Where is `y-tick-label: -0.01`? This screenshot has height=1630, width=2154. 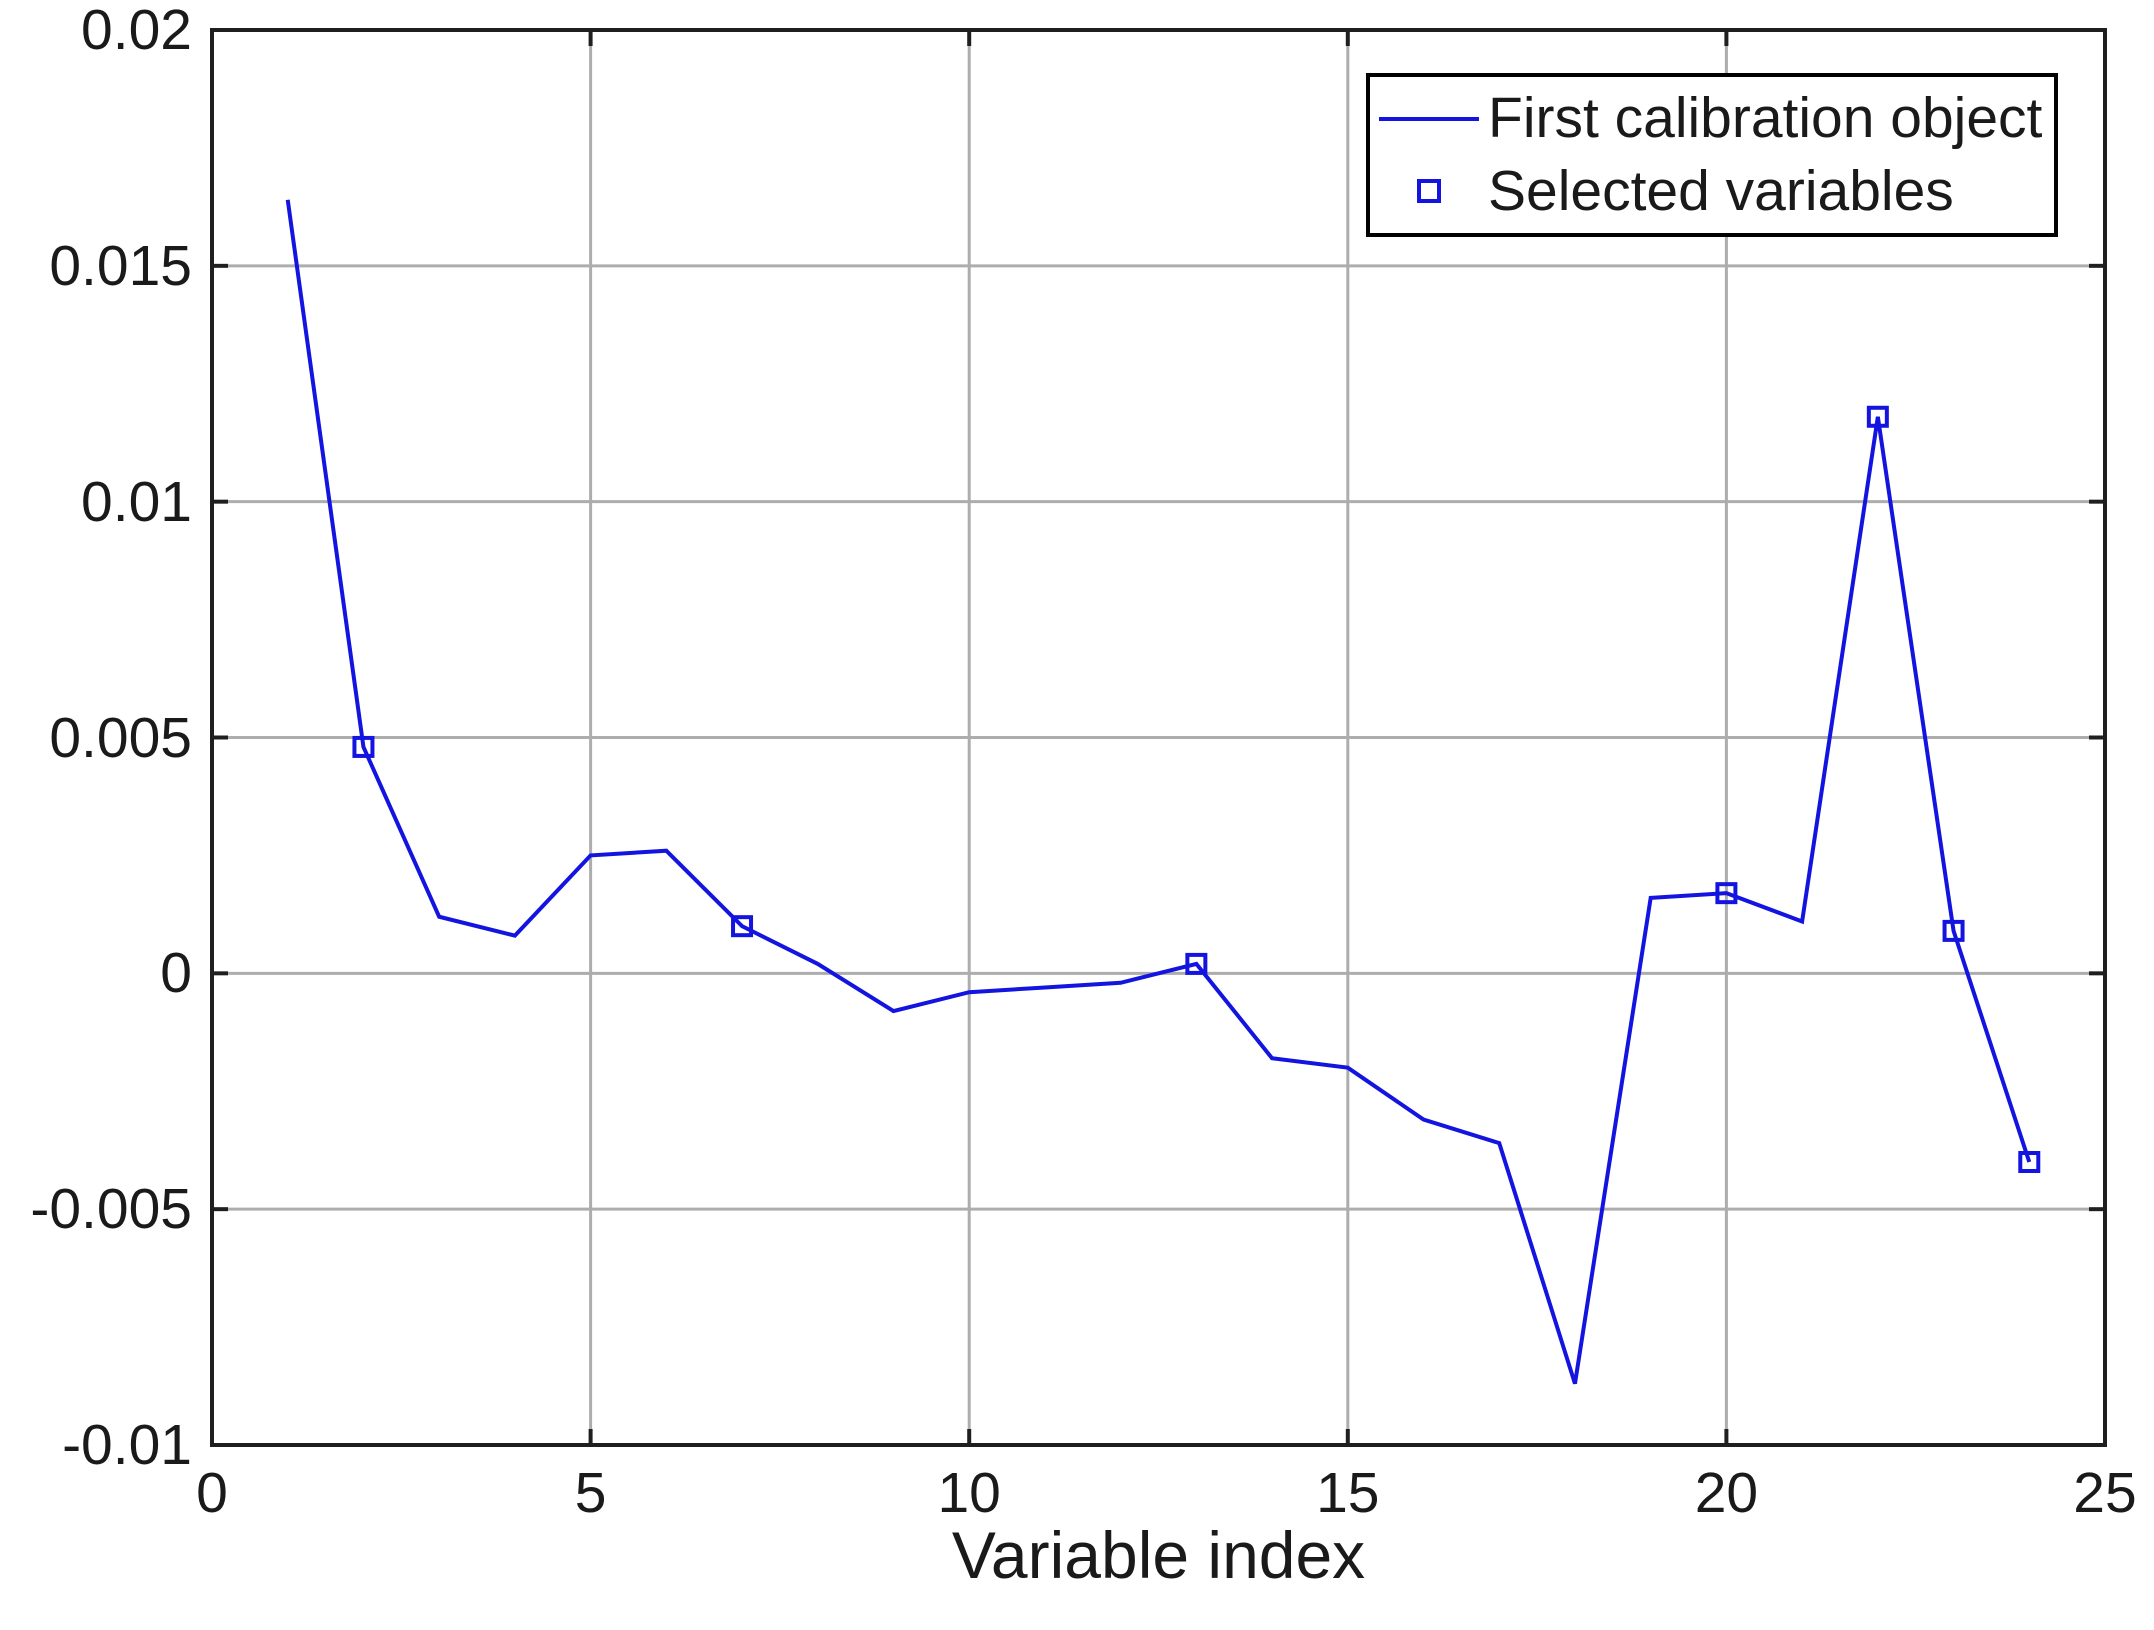 y-tick-label: -0.01 is located at coordinates (127, 1445).